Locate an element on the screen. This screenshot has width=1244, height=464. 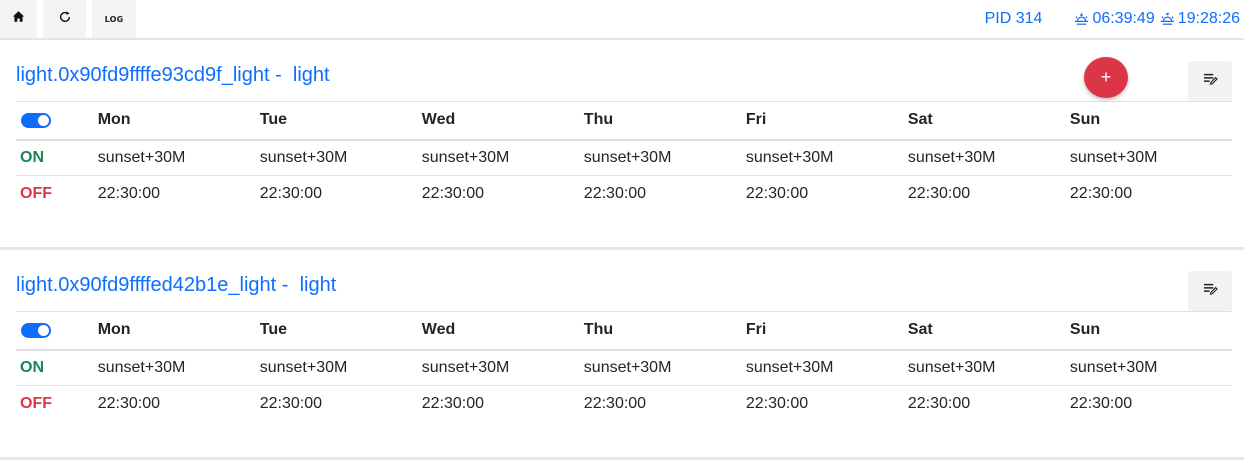
home-button is located at coordinates (18, 19).